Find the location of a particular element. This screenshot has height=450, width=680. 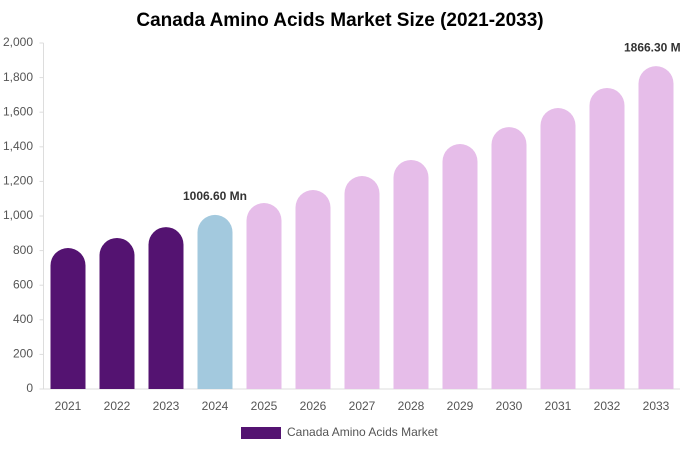

y-tick-label: 1,200 is located at coordinates (18, 181).